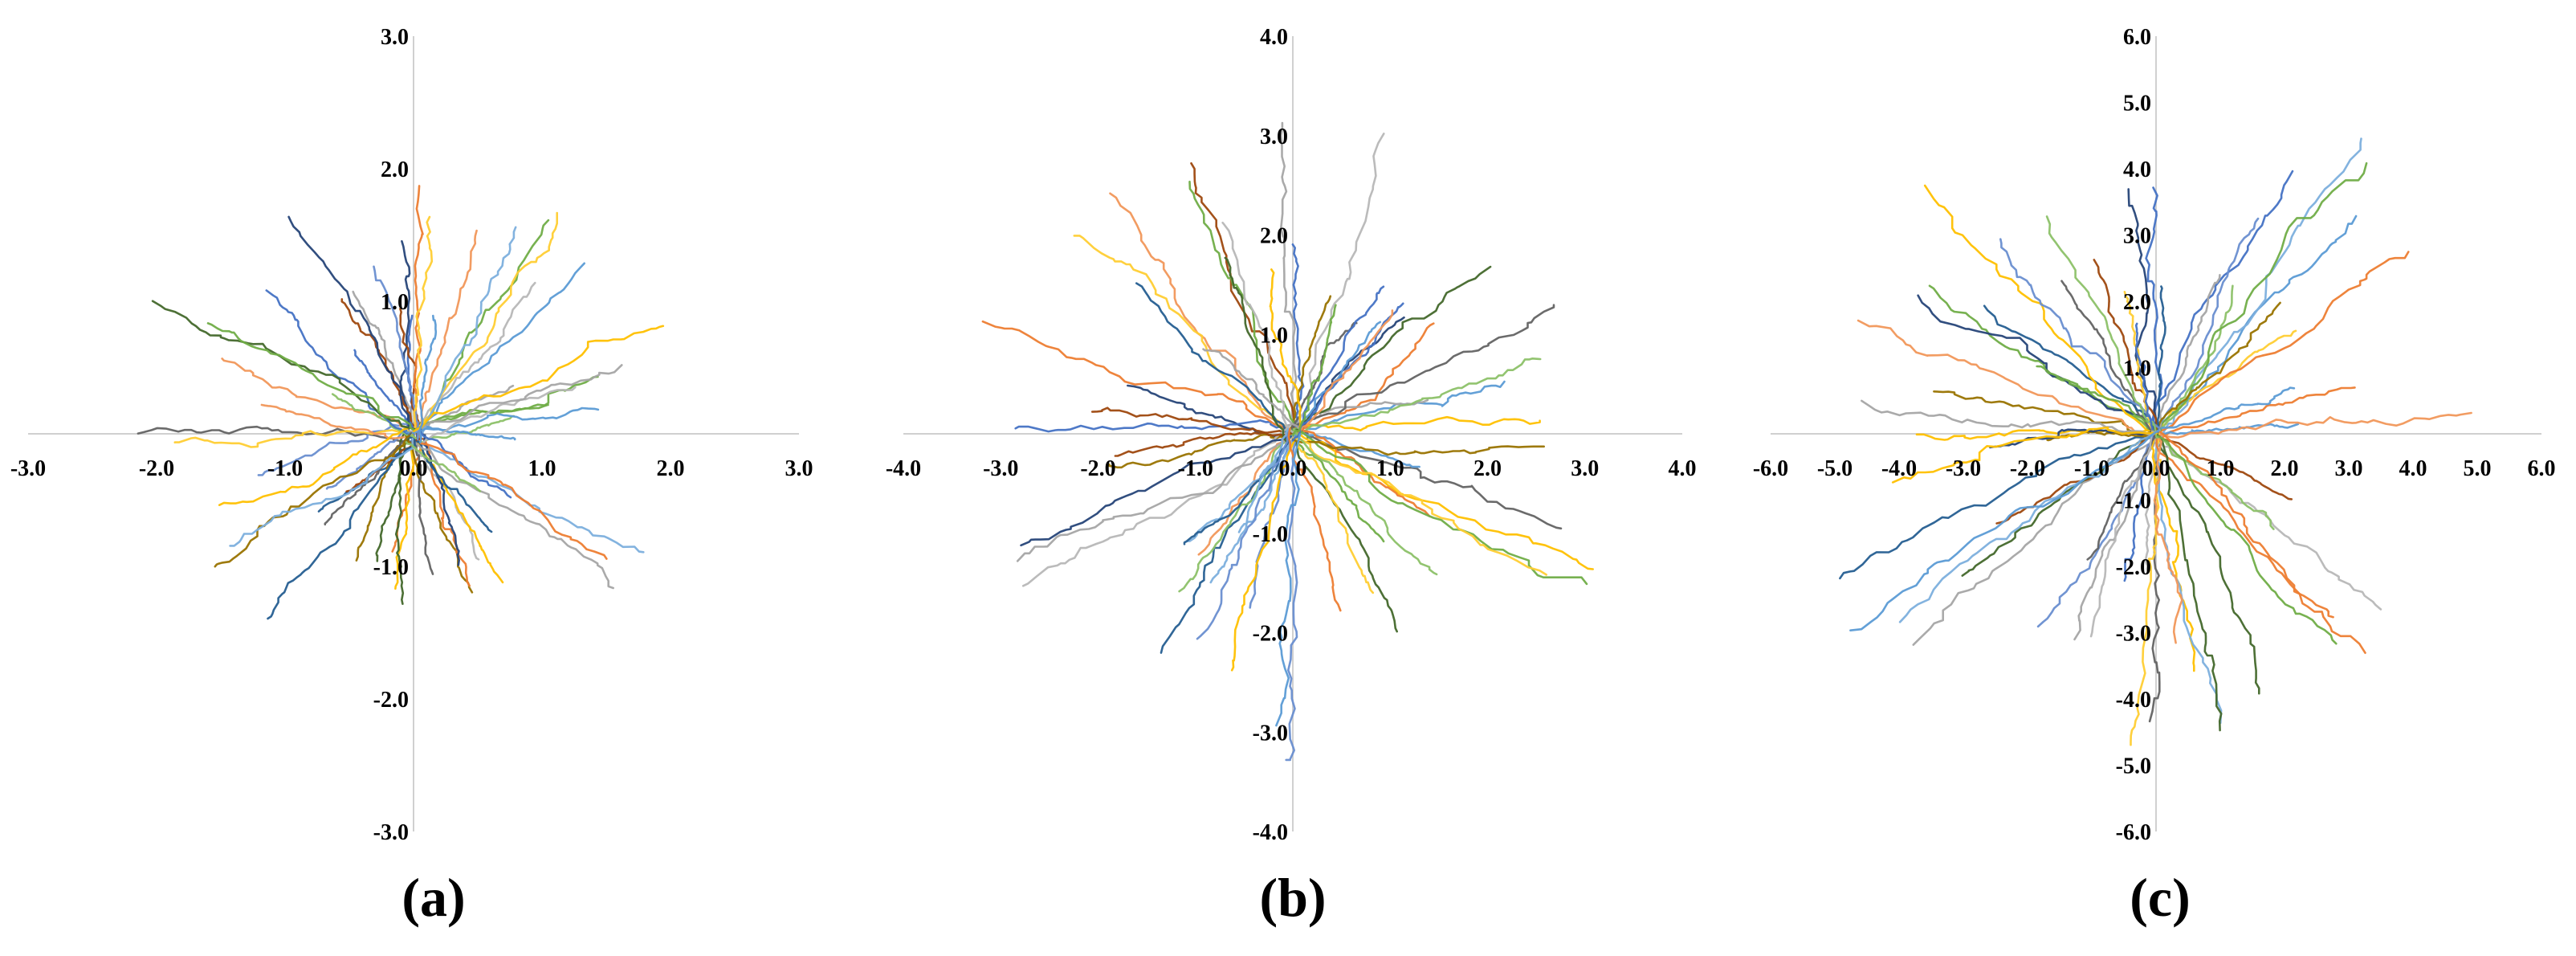 This screenshot has width=2576, height=956. What do you see at coordinates (2133, 502) in the screenshot?
I see `y-tick-label: -1.0` at bounding box center [2133, 502].